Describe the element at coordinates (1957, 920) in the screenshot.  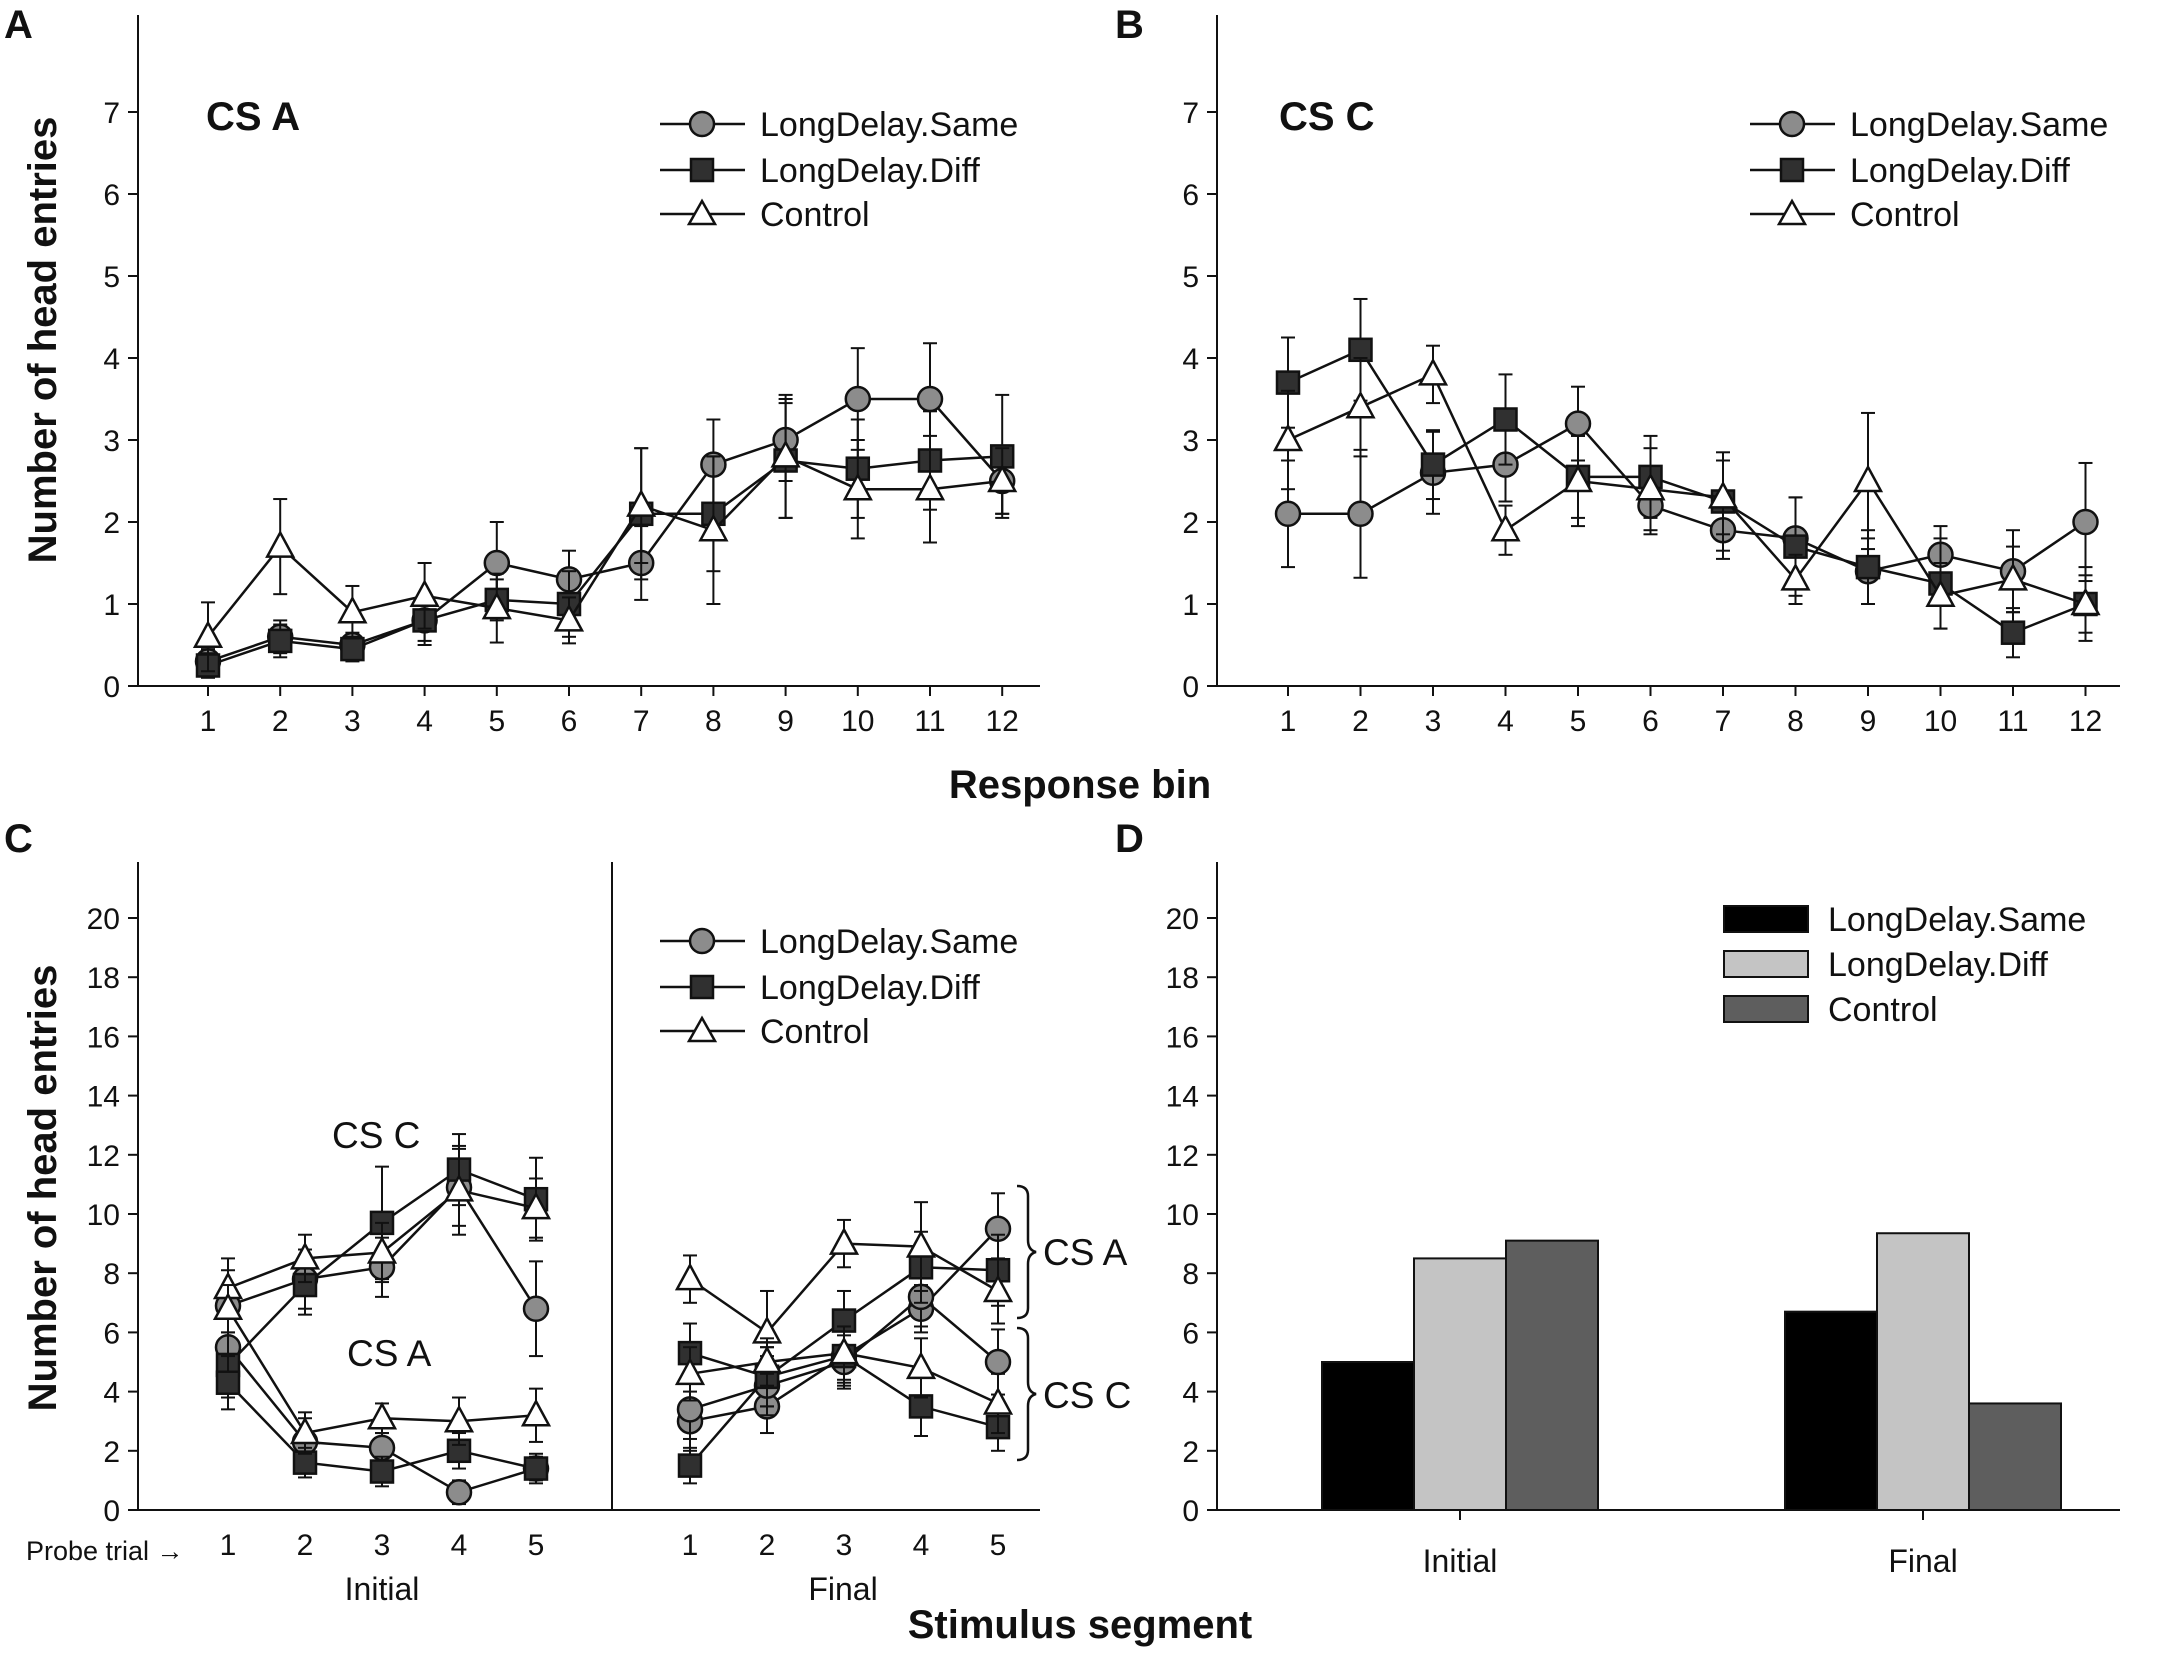
I see `legend-d-same-label: LongDelay.Same` at that location.